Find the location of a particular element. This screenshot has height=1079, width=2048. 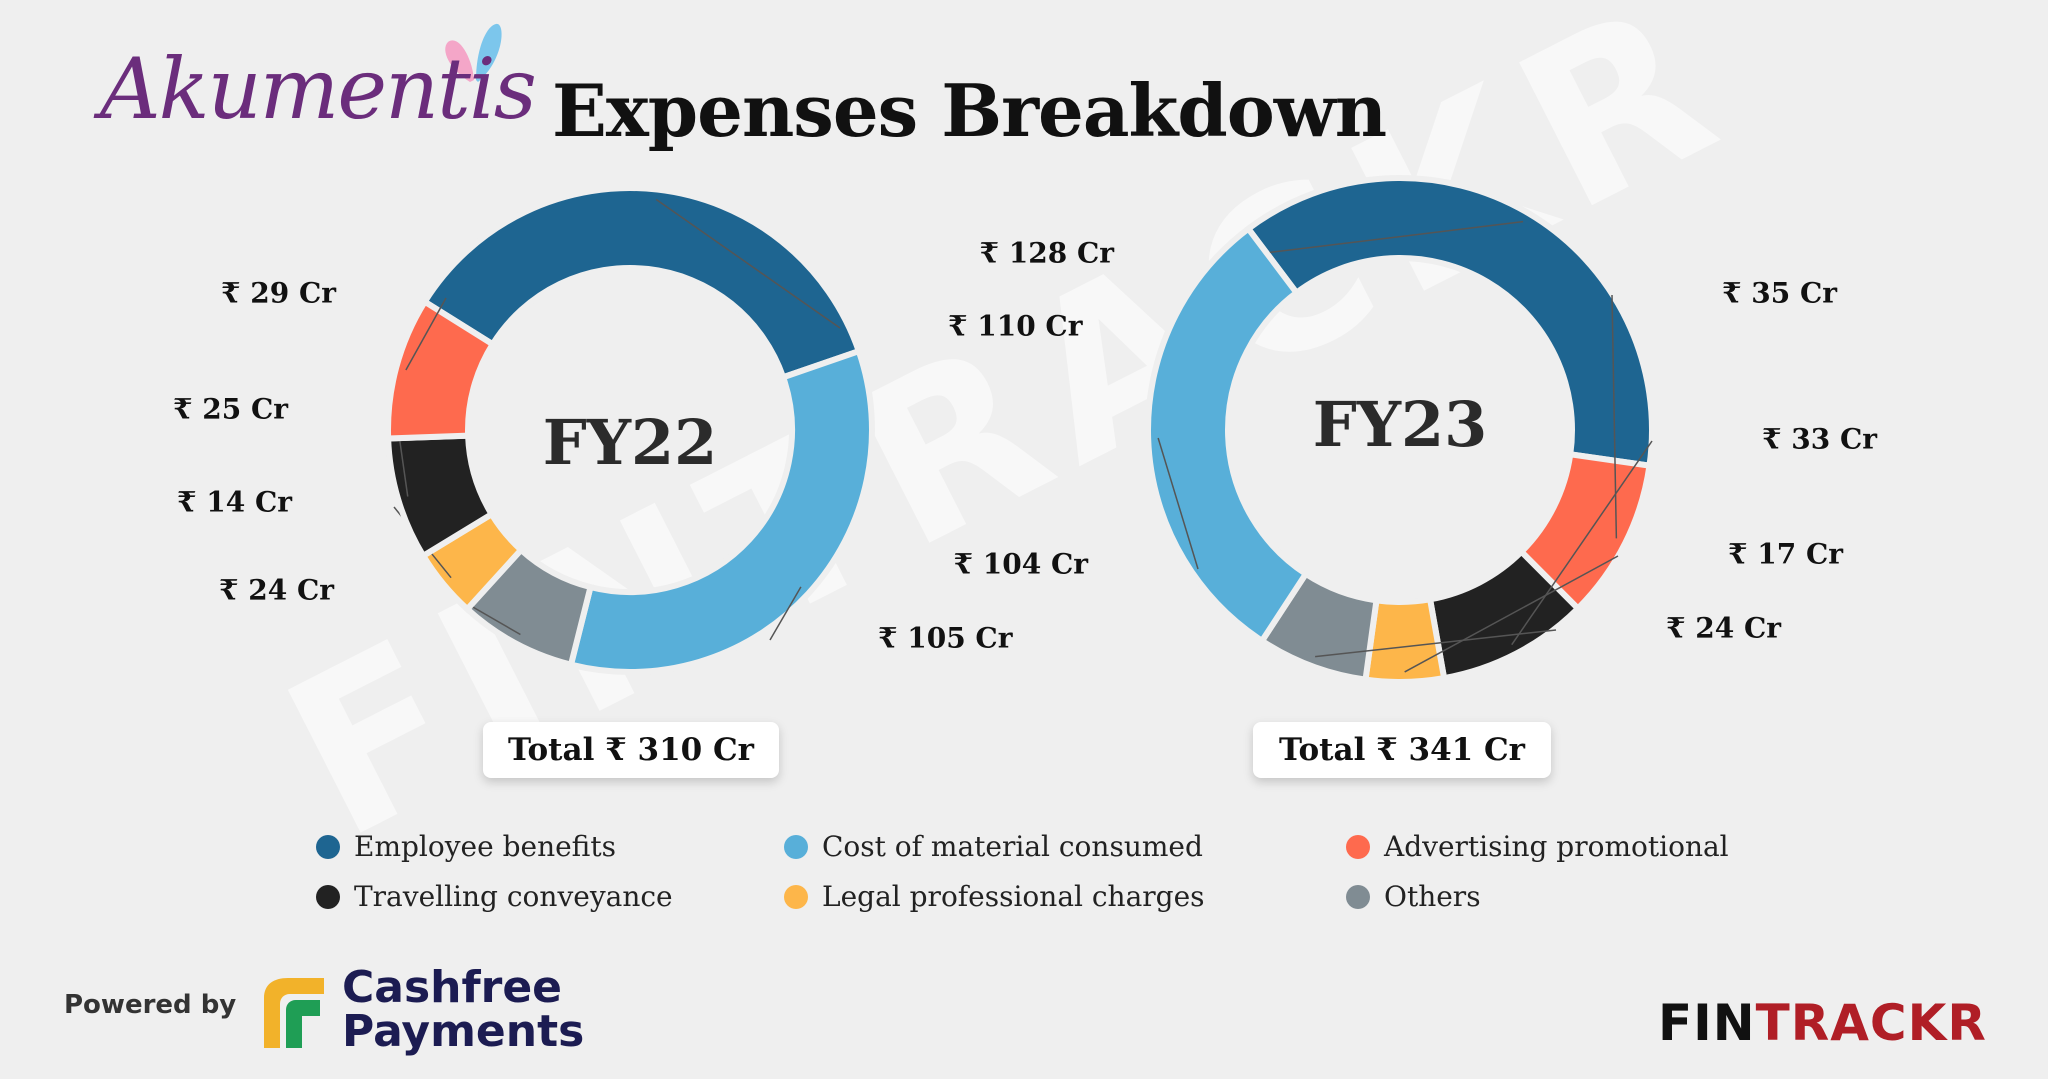

data-label: ₹ 110 Cr is located at coordinates (1016, 326).